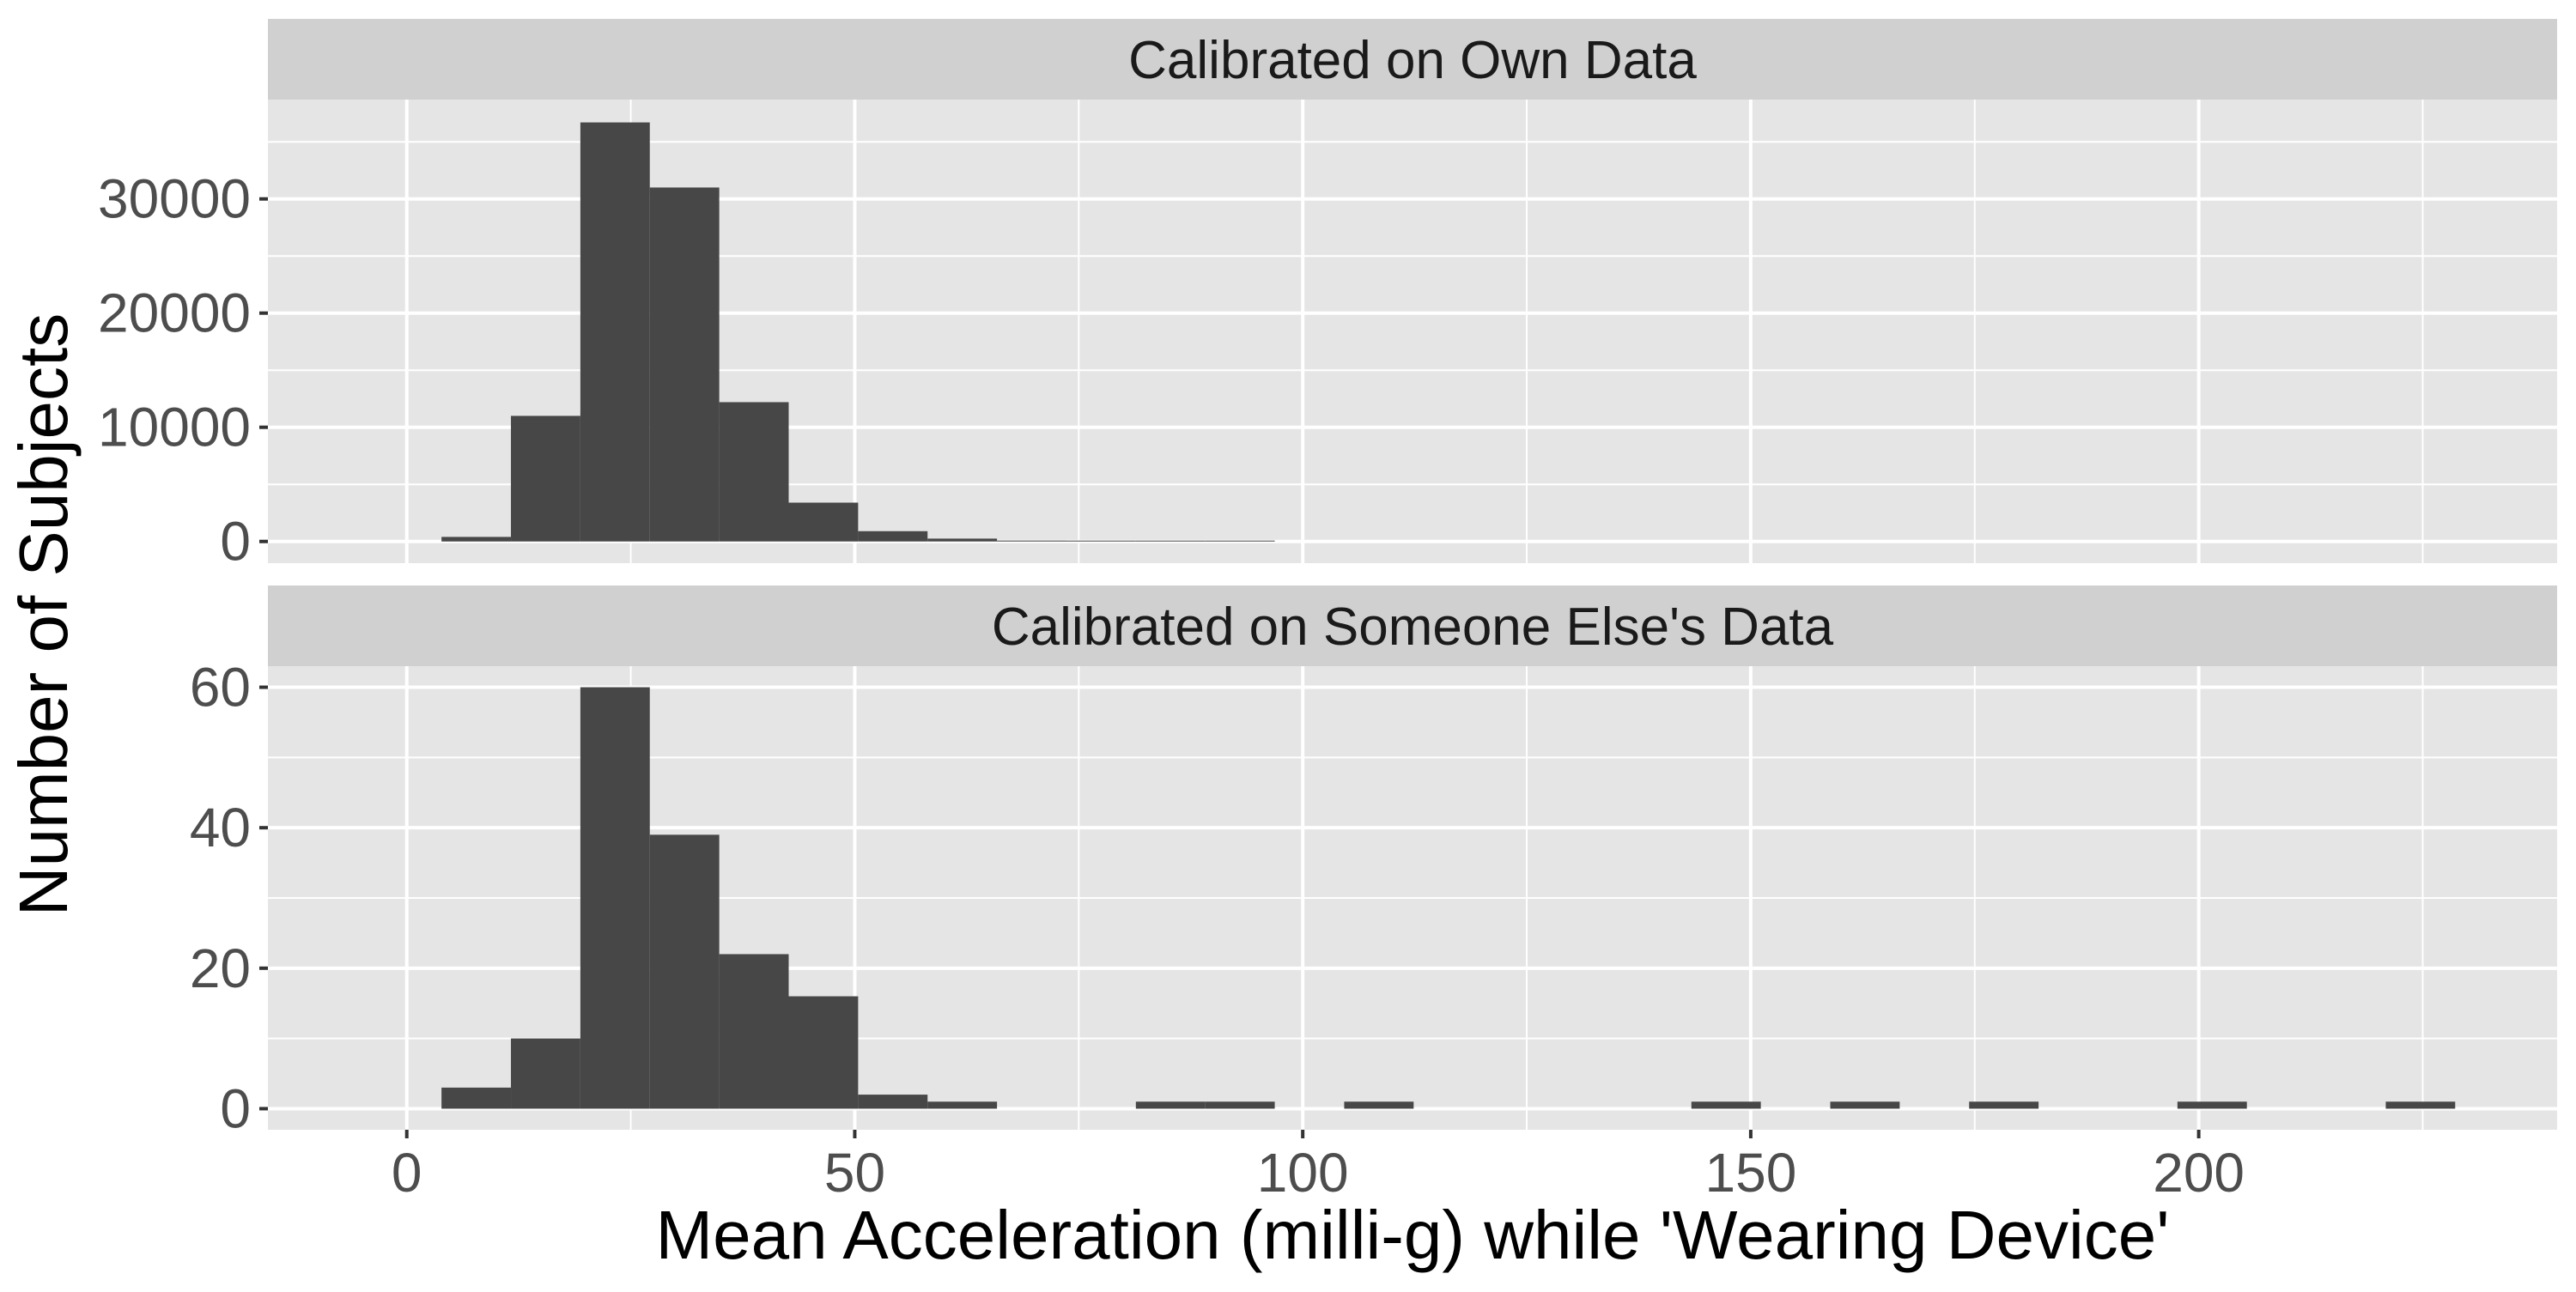  I want to click on y-axis-someone-else-data: 0 20 40 60, so click(229, 898).